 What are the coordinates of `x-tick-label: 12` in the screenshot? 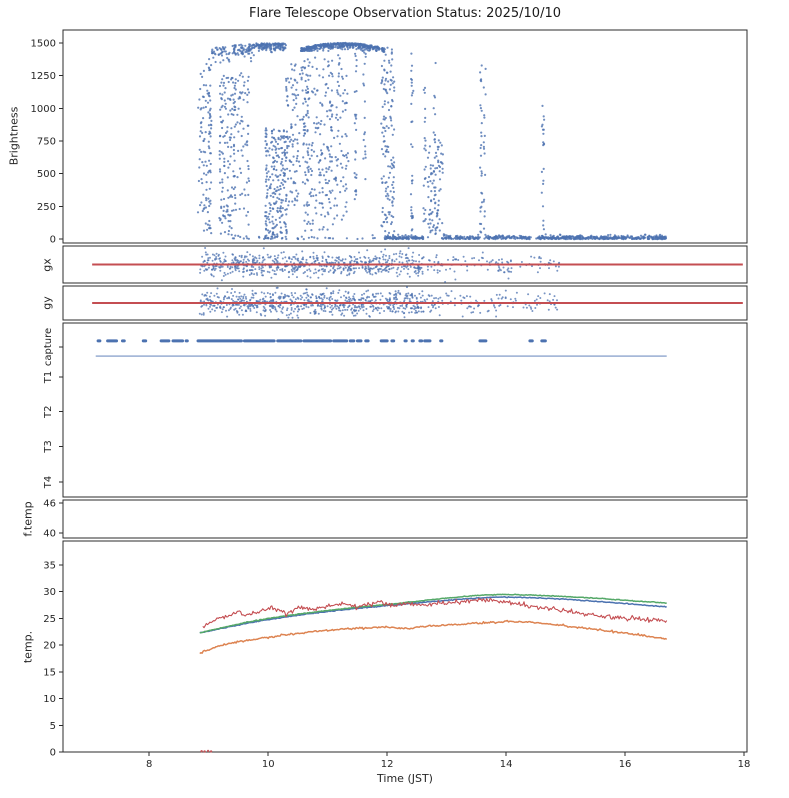 It's located at (387, 764).